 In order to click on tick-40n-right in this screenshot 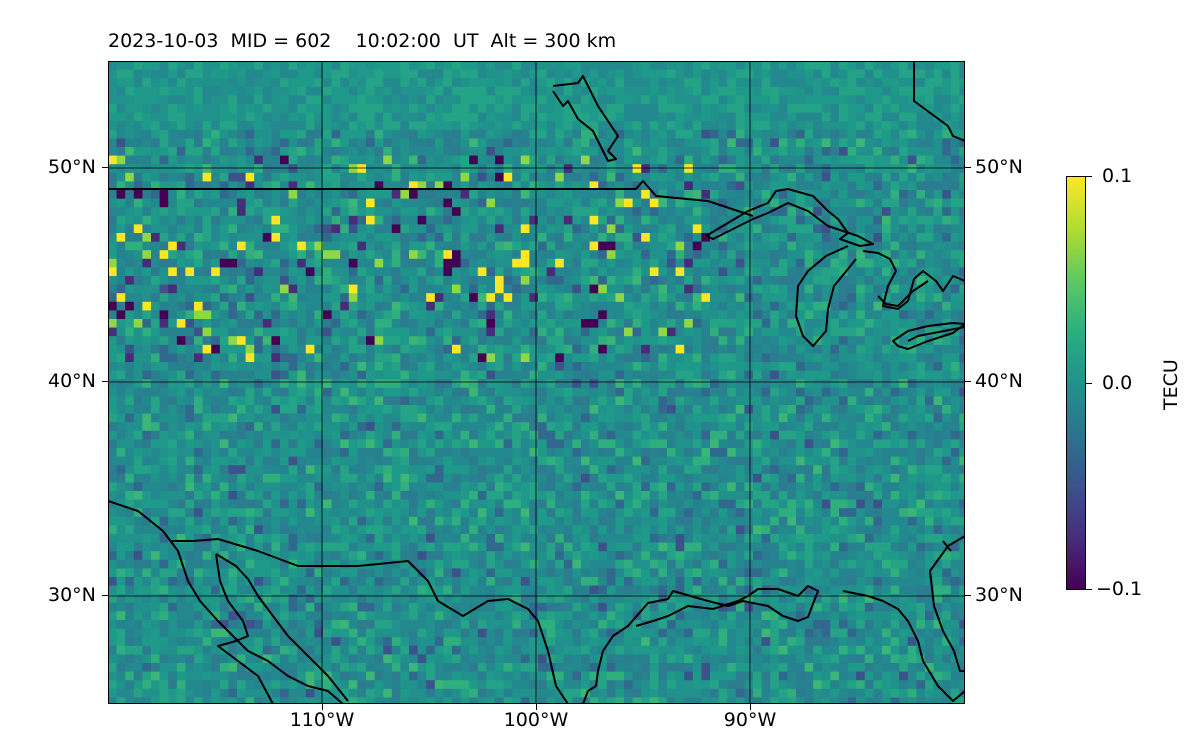, I will do `click(968, 381)`.